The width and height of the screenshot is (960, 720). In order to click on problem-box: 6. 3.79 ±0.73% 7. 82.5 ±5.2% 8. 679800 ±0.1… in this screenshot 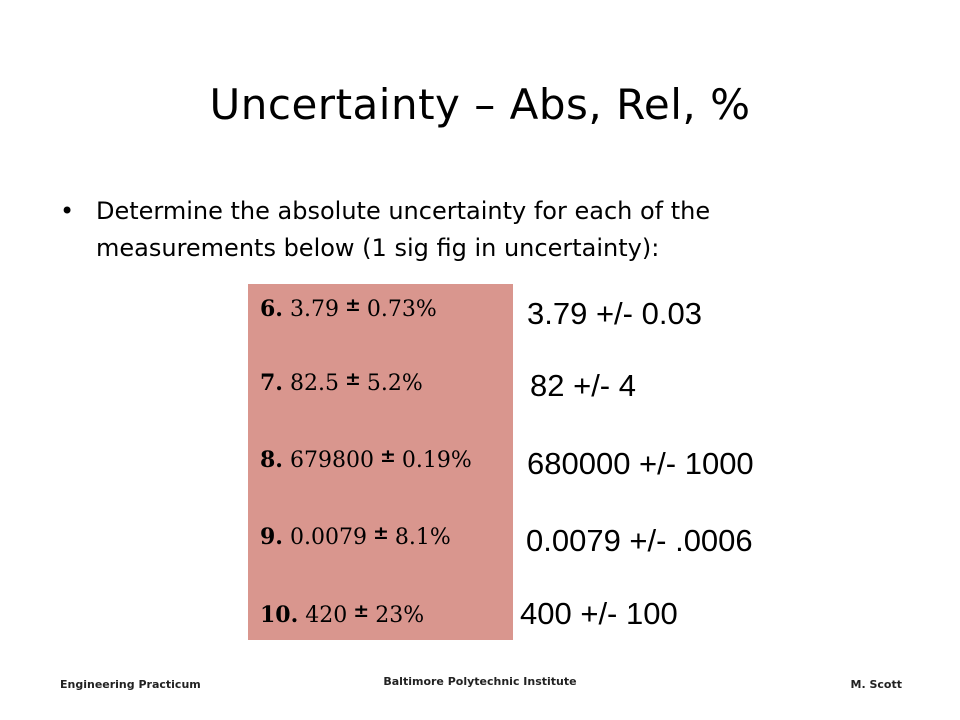, I will do `click(380, 462)`.